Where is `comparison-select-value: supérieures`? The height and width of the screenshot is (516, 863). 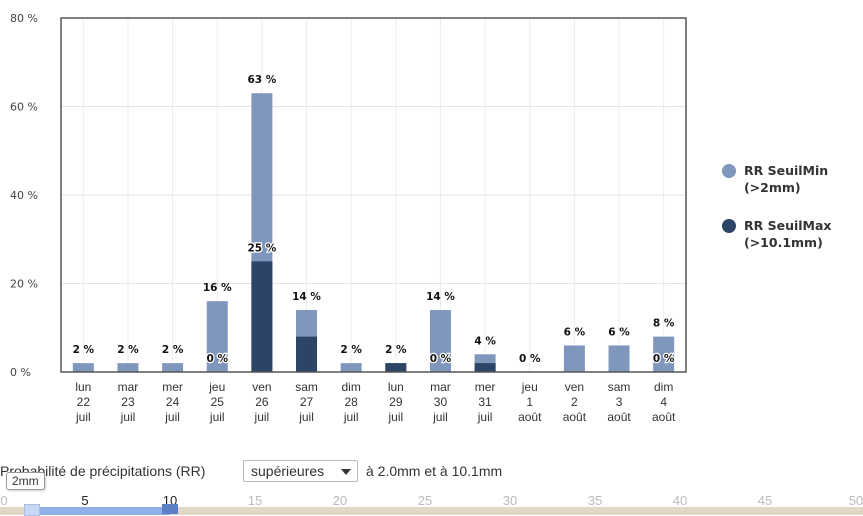
comparison-select-value: supérieures is located at coordinates (288, 471).